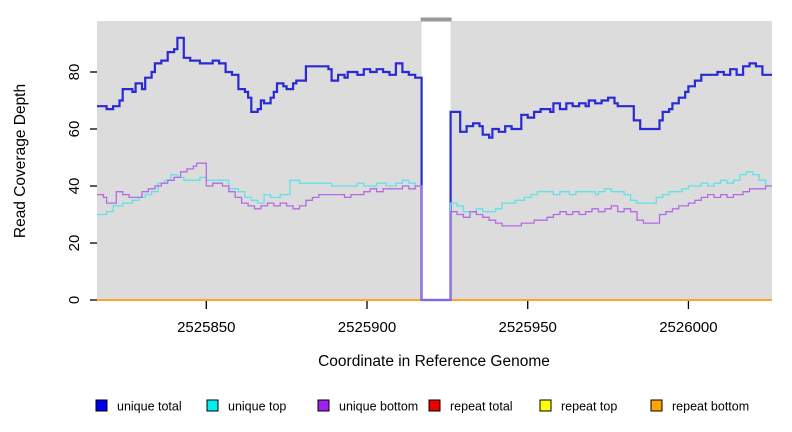 This screenshot has width=792, height=432. I want to click on legend-swatch-unique-total, so click(101, 405).